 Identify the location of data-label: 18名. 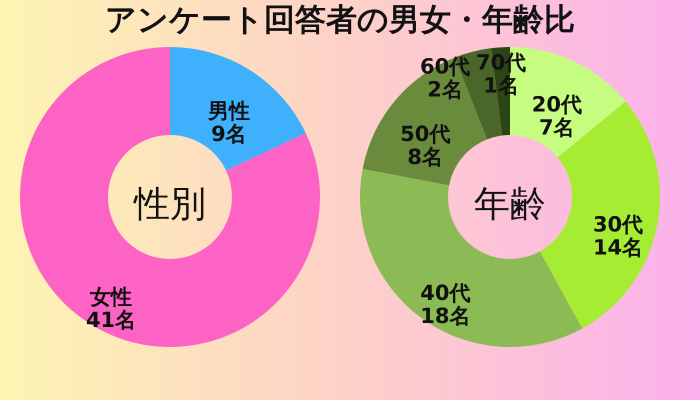
(445, 316).